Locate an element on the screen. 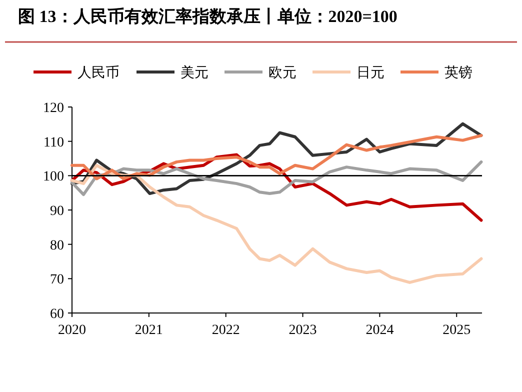 Image resolution: width=522 pixels, height=392 pixels. y-tick-label: 60 is located at coordinates (57, 314).